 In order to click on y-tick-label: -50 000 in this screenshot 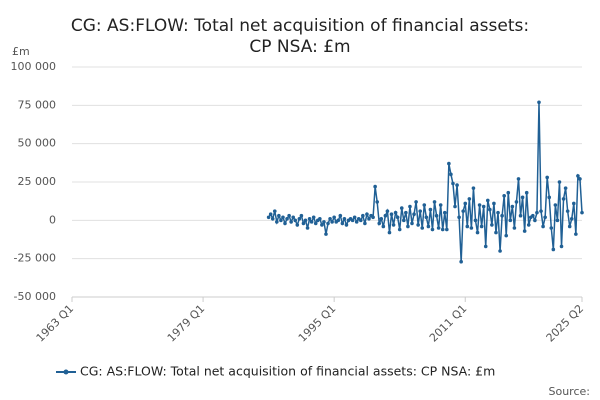, I will do `click(35, 296)`.